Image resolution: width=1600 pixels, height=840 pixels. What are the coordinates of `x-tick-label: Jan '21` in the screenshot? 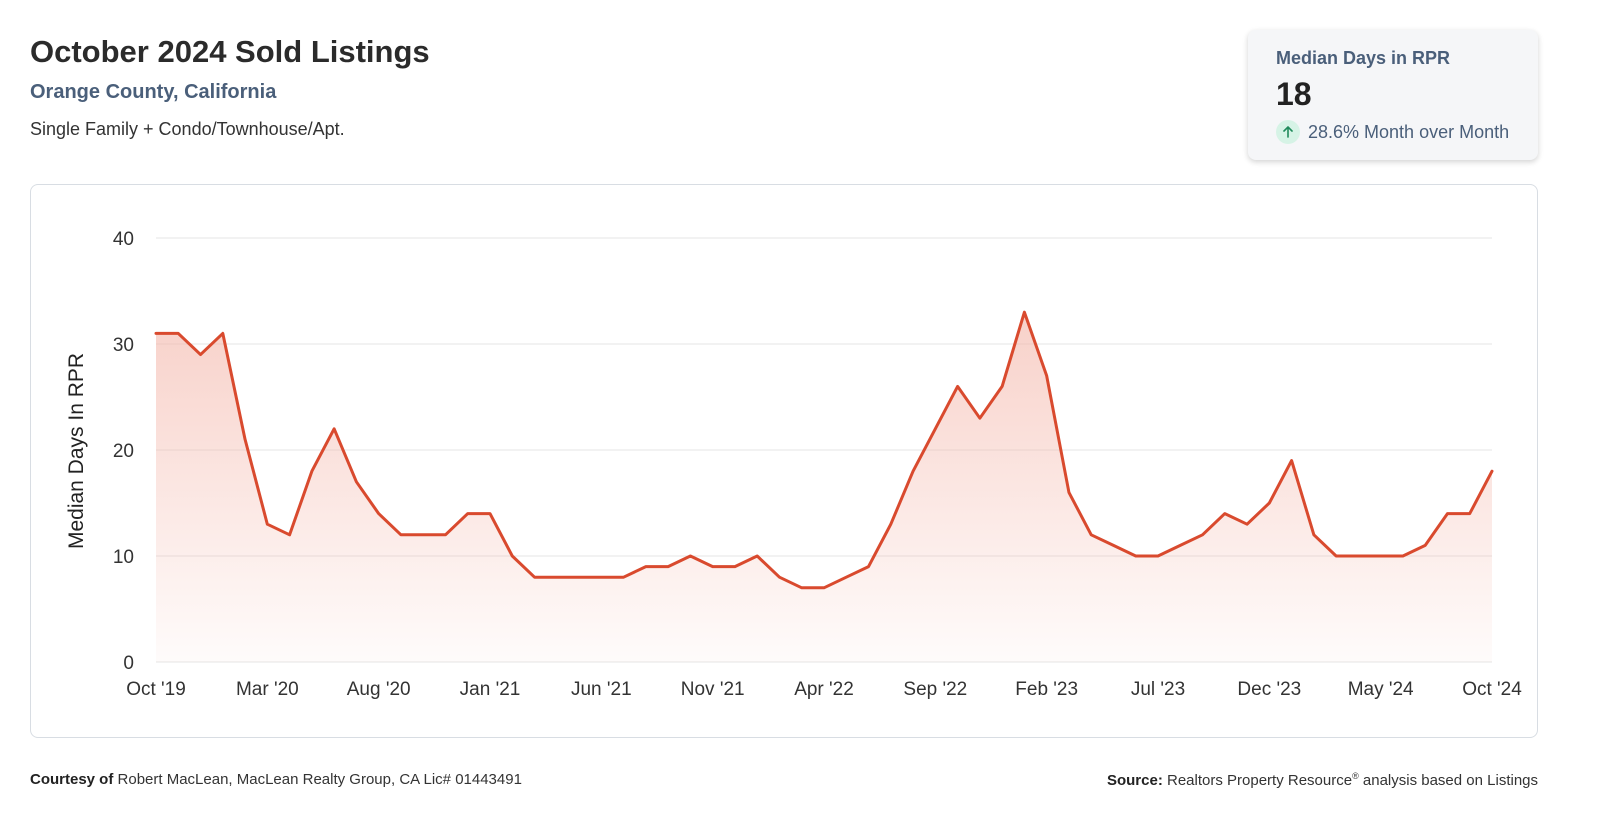 It's located at (490, 689).